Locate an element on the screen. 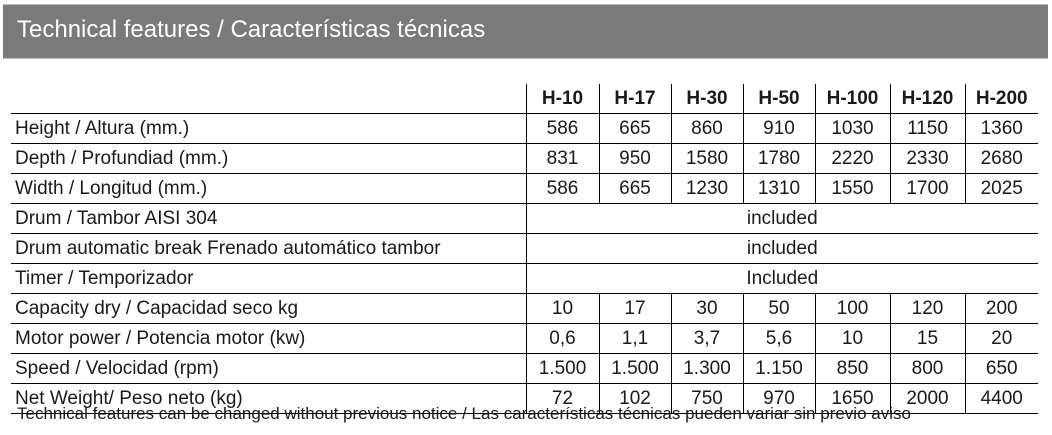 This screenshot has height=435, width=1052. table-cell: 0,6 is located at coordinates (562, 338).